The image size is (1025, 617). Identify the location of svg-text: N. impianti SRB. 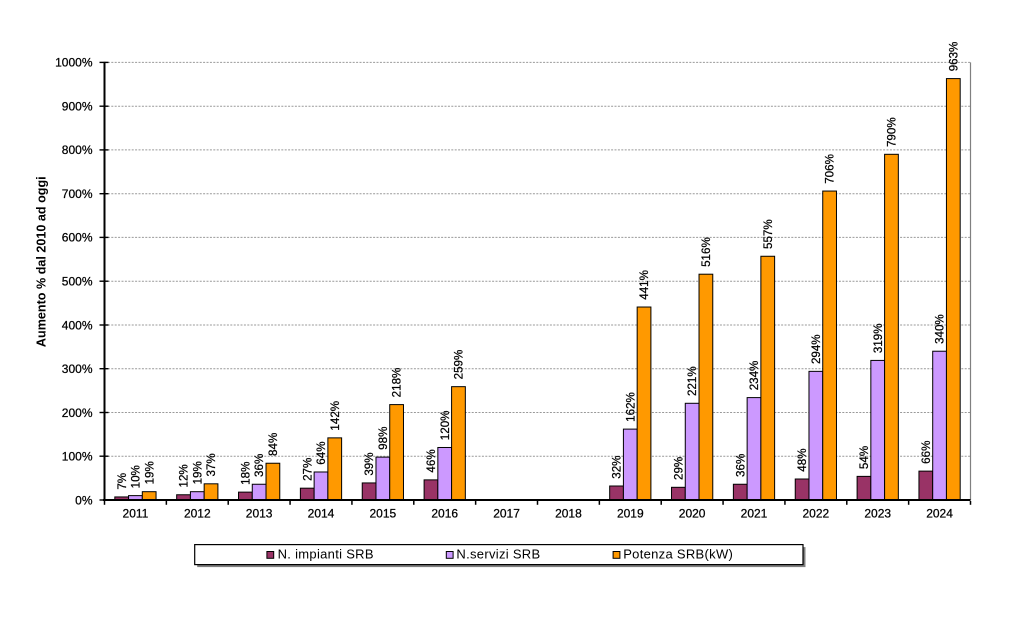
(326, 554).